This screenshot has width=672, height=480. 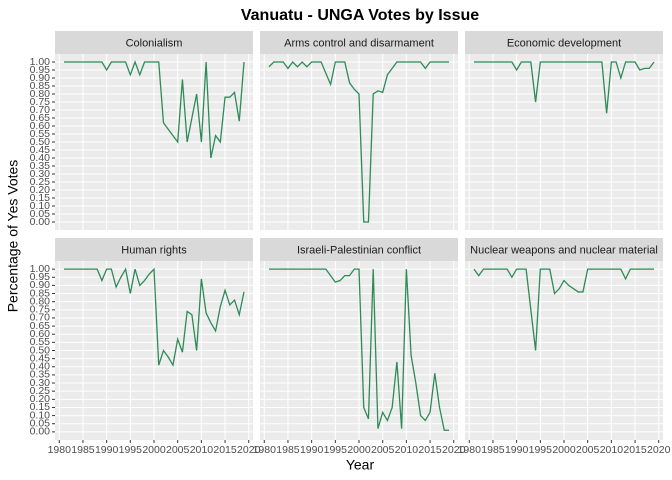 I want to click on panel-title: Israeli-Palestinian conflict, so click(x=359, y=250).